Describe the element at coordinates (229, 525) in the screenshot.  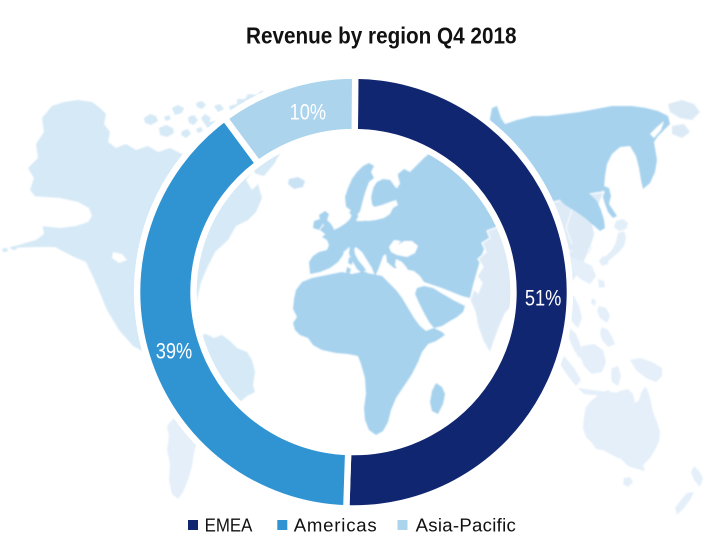
I see `svg-text: EMEA` at that location.